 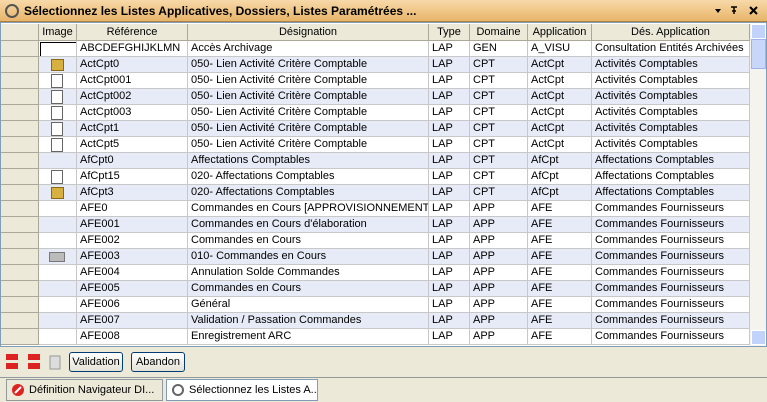 I want to click on grid-cell: ActCpt002, so click(x=132, y=97).